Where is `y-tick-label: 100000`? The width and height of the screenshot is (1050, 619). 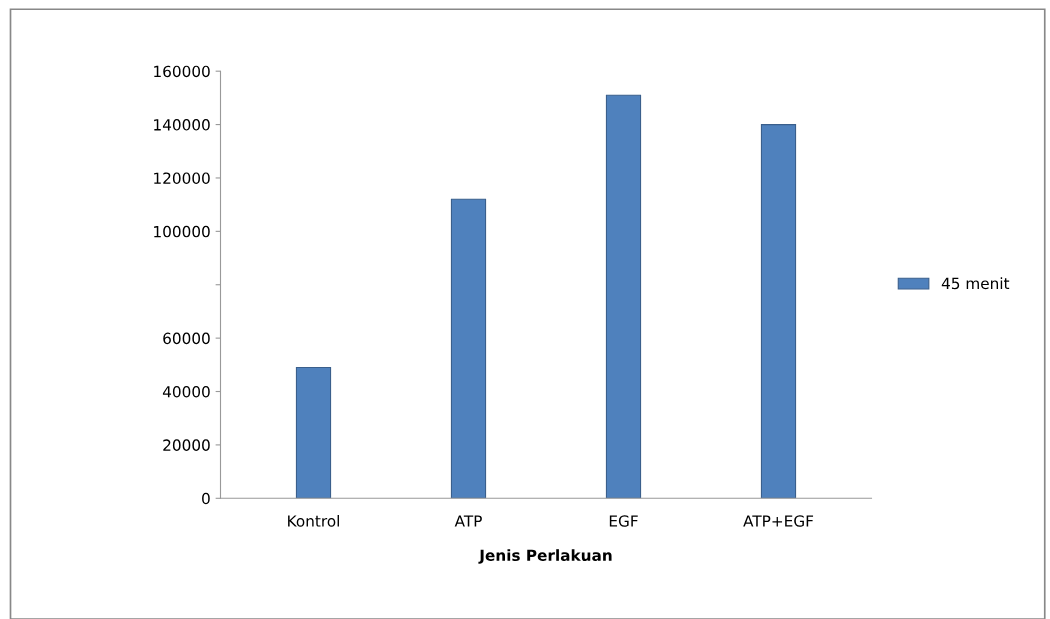
y-tick-label: 100000 is located at coordinates (182, 231).